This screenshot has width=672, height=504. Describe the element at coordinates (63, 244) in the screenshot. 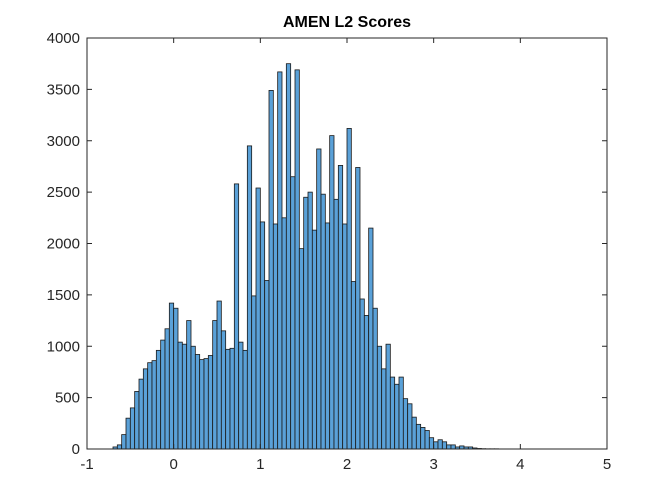

I see `y-tick-label: 2000` at that location.